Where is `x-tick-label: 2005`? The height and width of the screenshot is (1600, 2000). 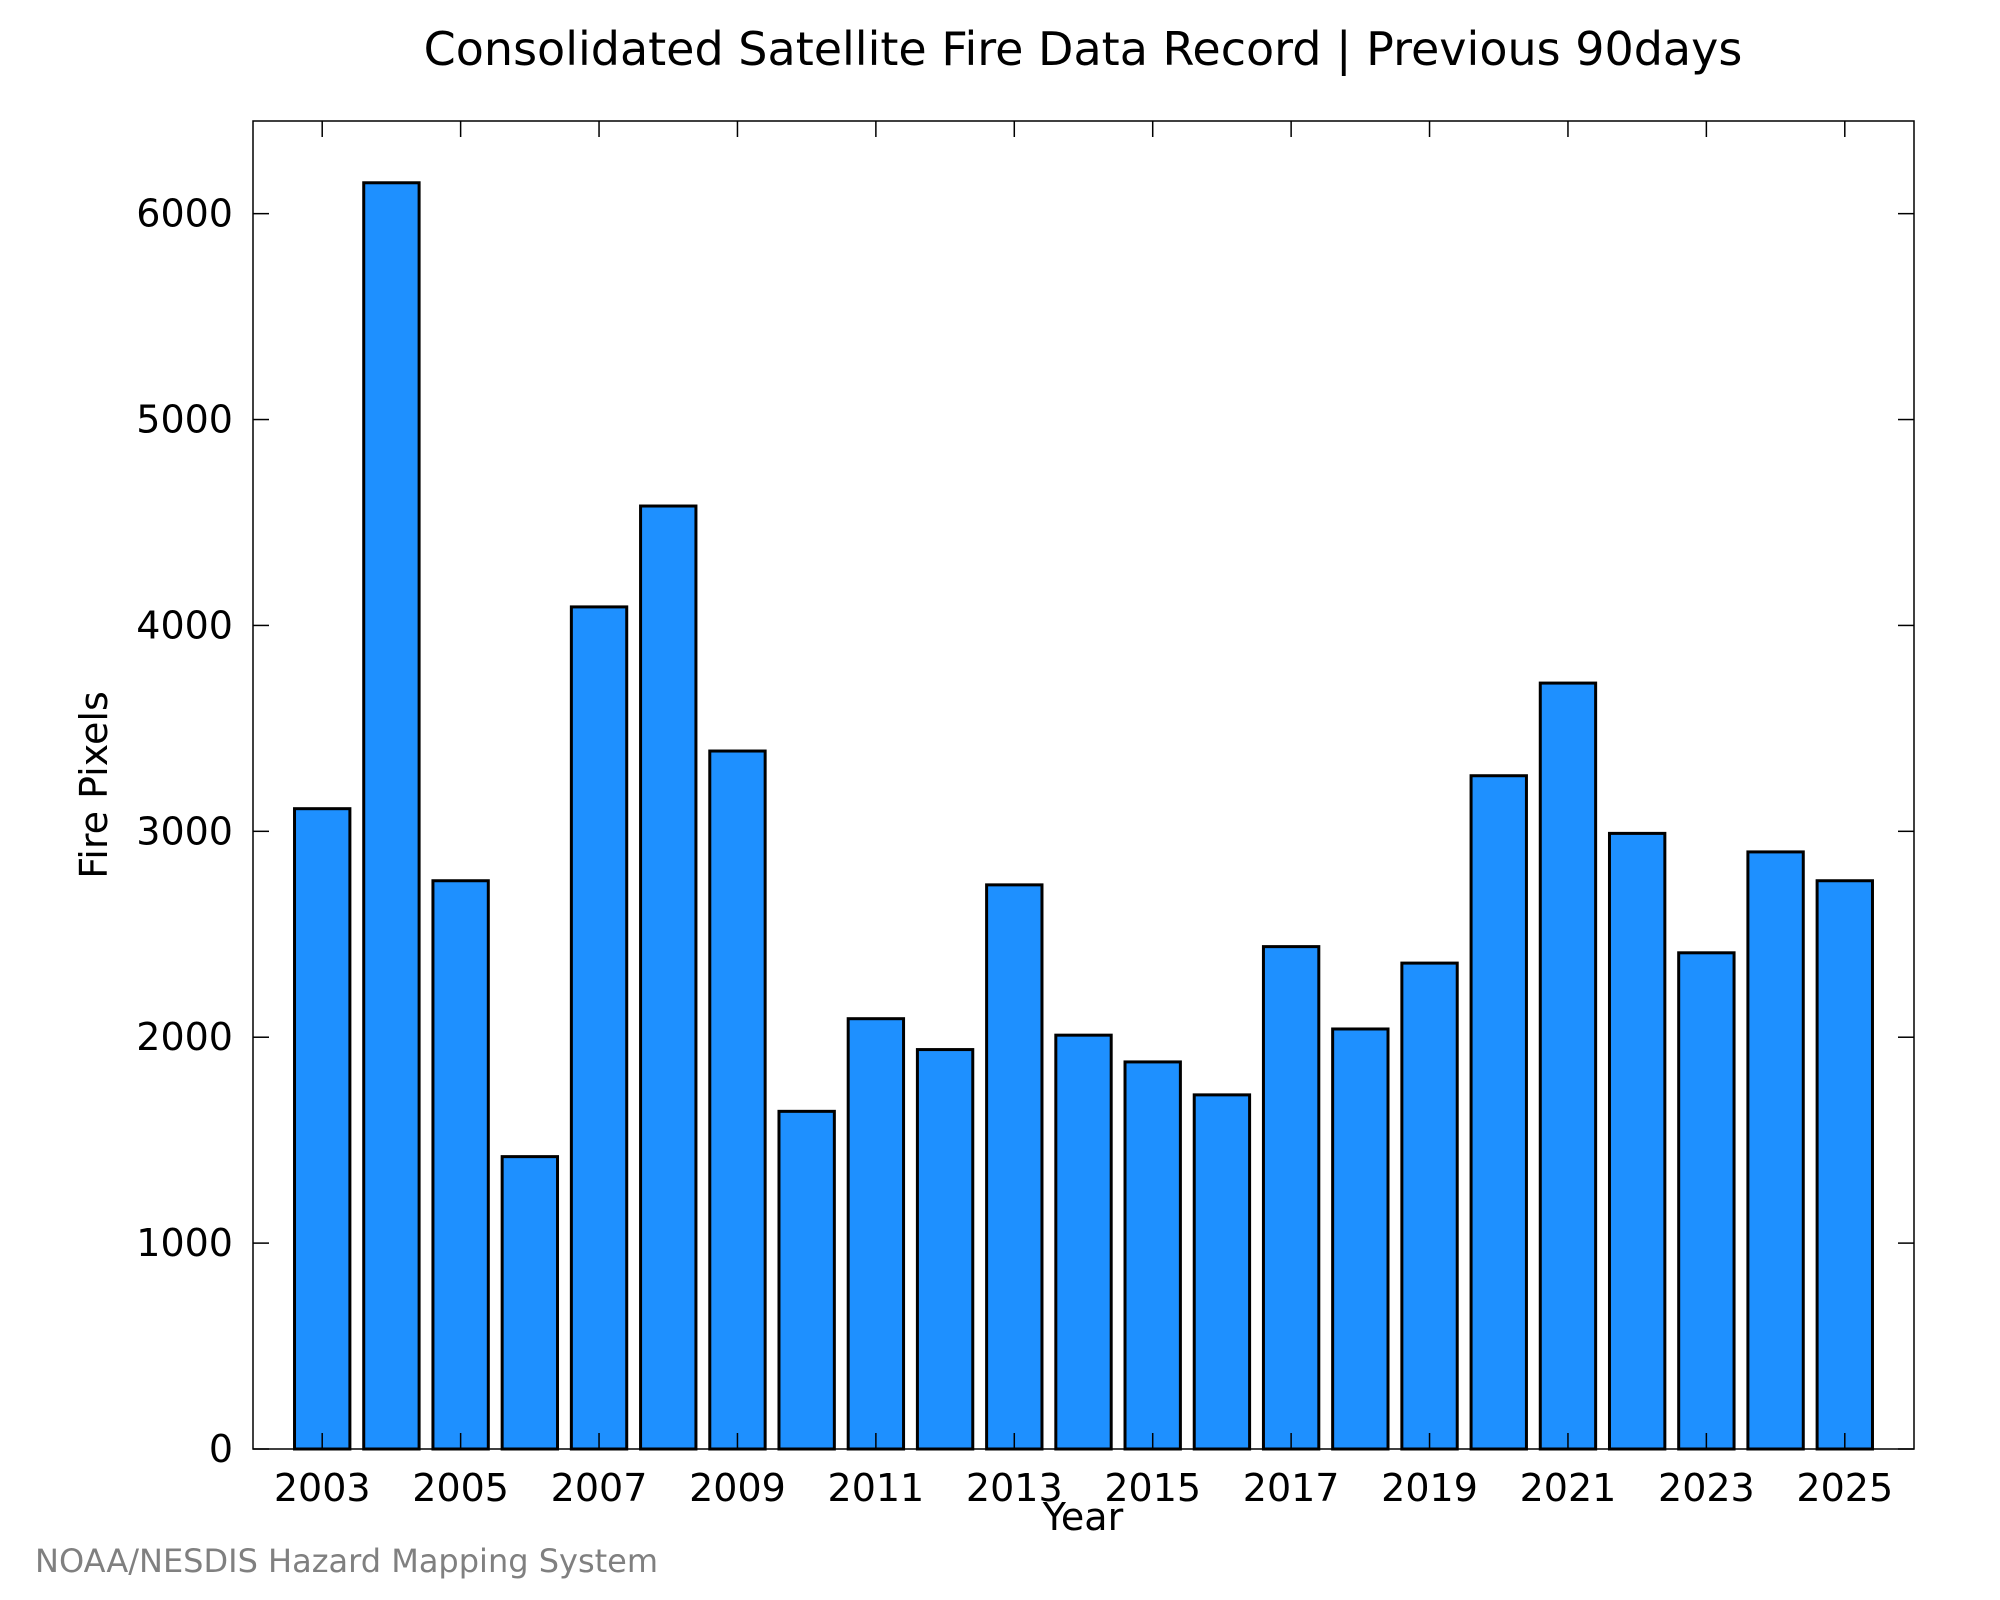 x-tick-label: 2005 is located at coordinates (460, 1488).